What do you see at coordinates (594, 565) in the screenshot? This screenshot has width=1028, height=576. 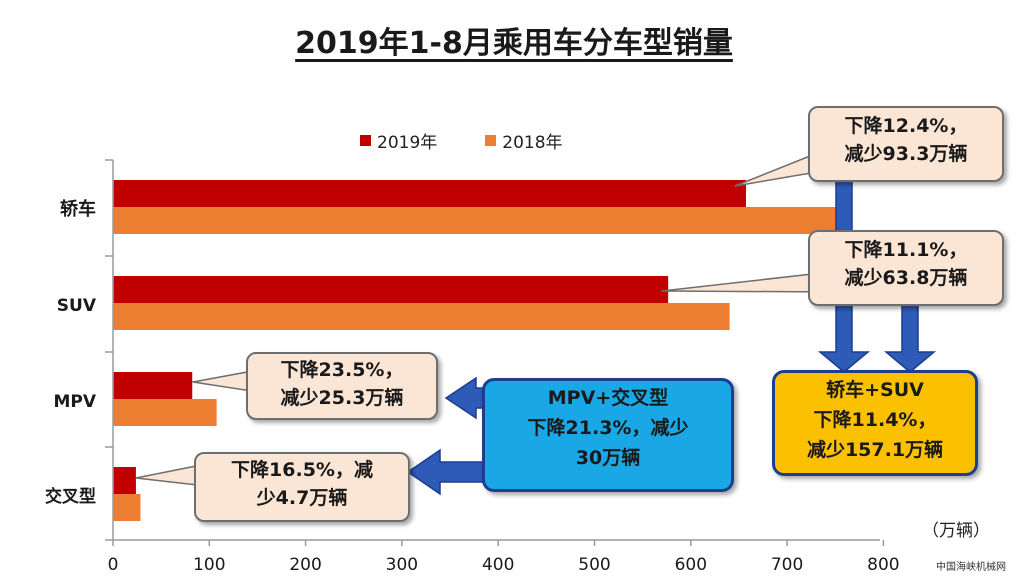 I see `x-tick-label-5: 500` at bounding box center [594, 565].